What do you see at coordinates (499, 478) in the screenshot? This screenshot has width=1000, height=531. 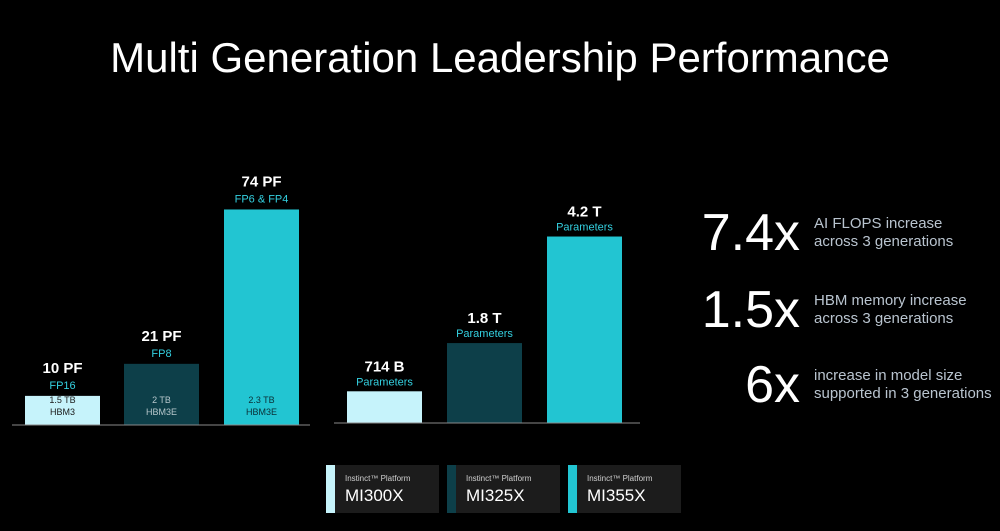 I see `legend-sub-mi325x: Instinct™ Platform` at bounding box center [499, 478].